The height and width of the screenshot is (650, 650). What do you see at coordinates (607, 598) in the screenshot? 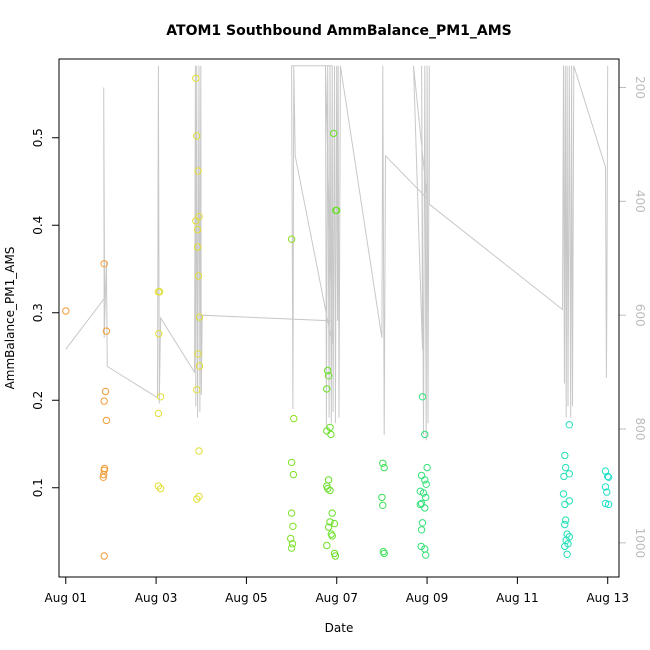
I see `x-tick-label: Aug 13` at bounding box center [607, 598].